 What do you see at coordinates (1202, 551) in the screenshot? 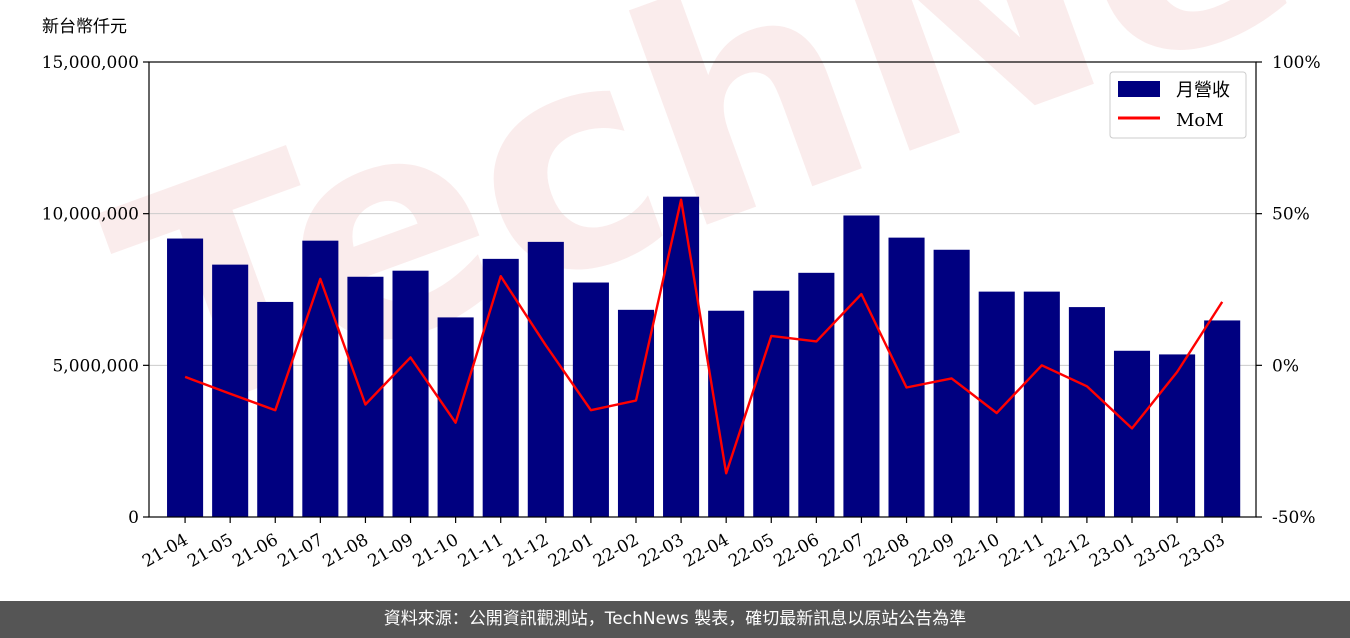
I see `x-tick-label: 23-03` at bounding box center [1202, 551].